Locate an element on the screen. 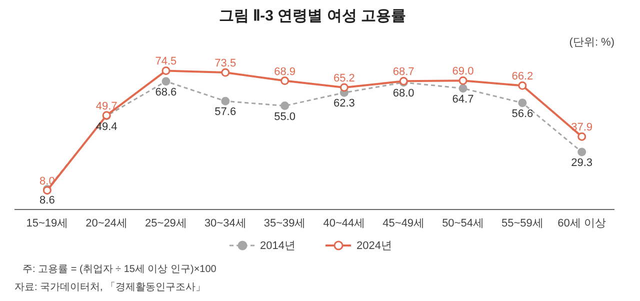 This screenshot has width=640, height=301. x-tick-label: 55~59세 is located at coordinates (522, 224).